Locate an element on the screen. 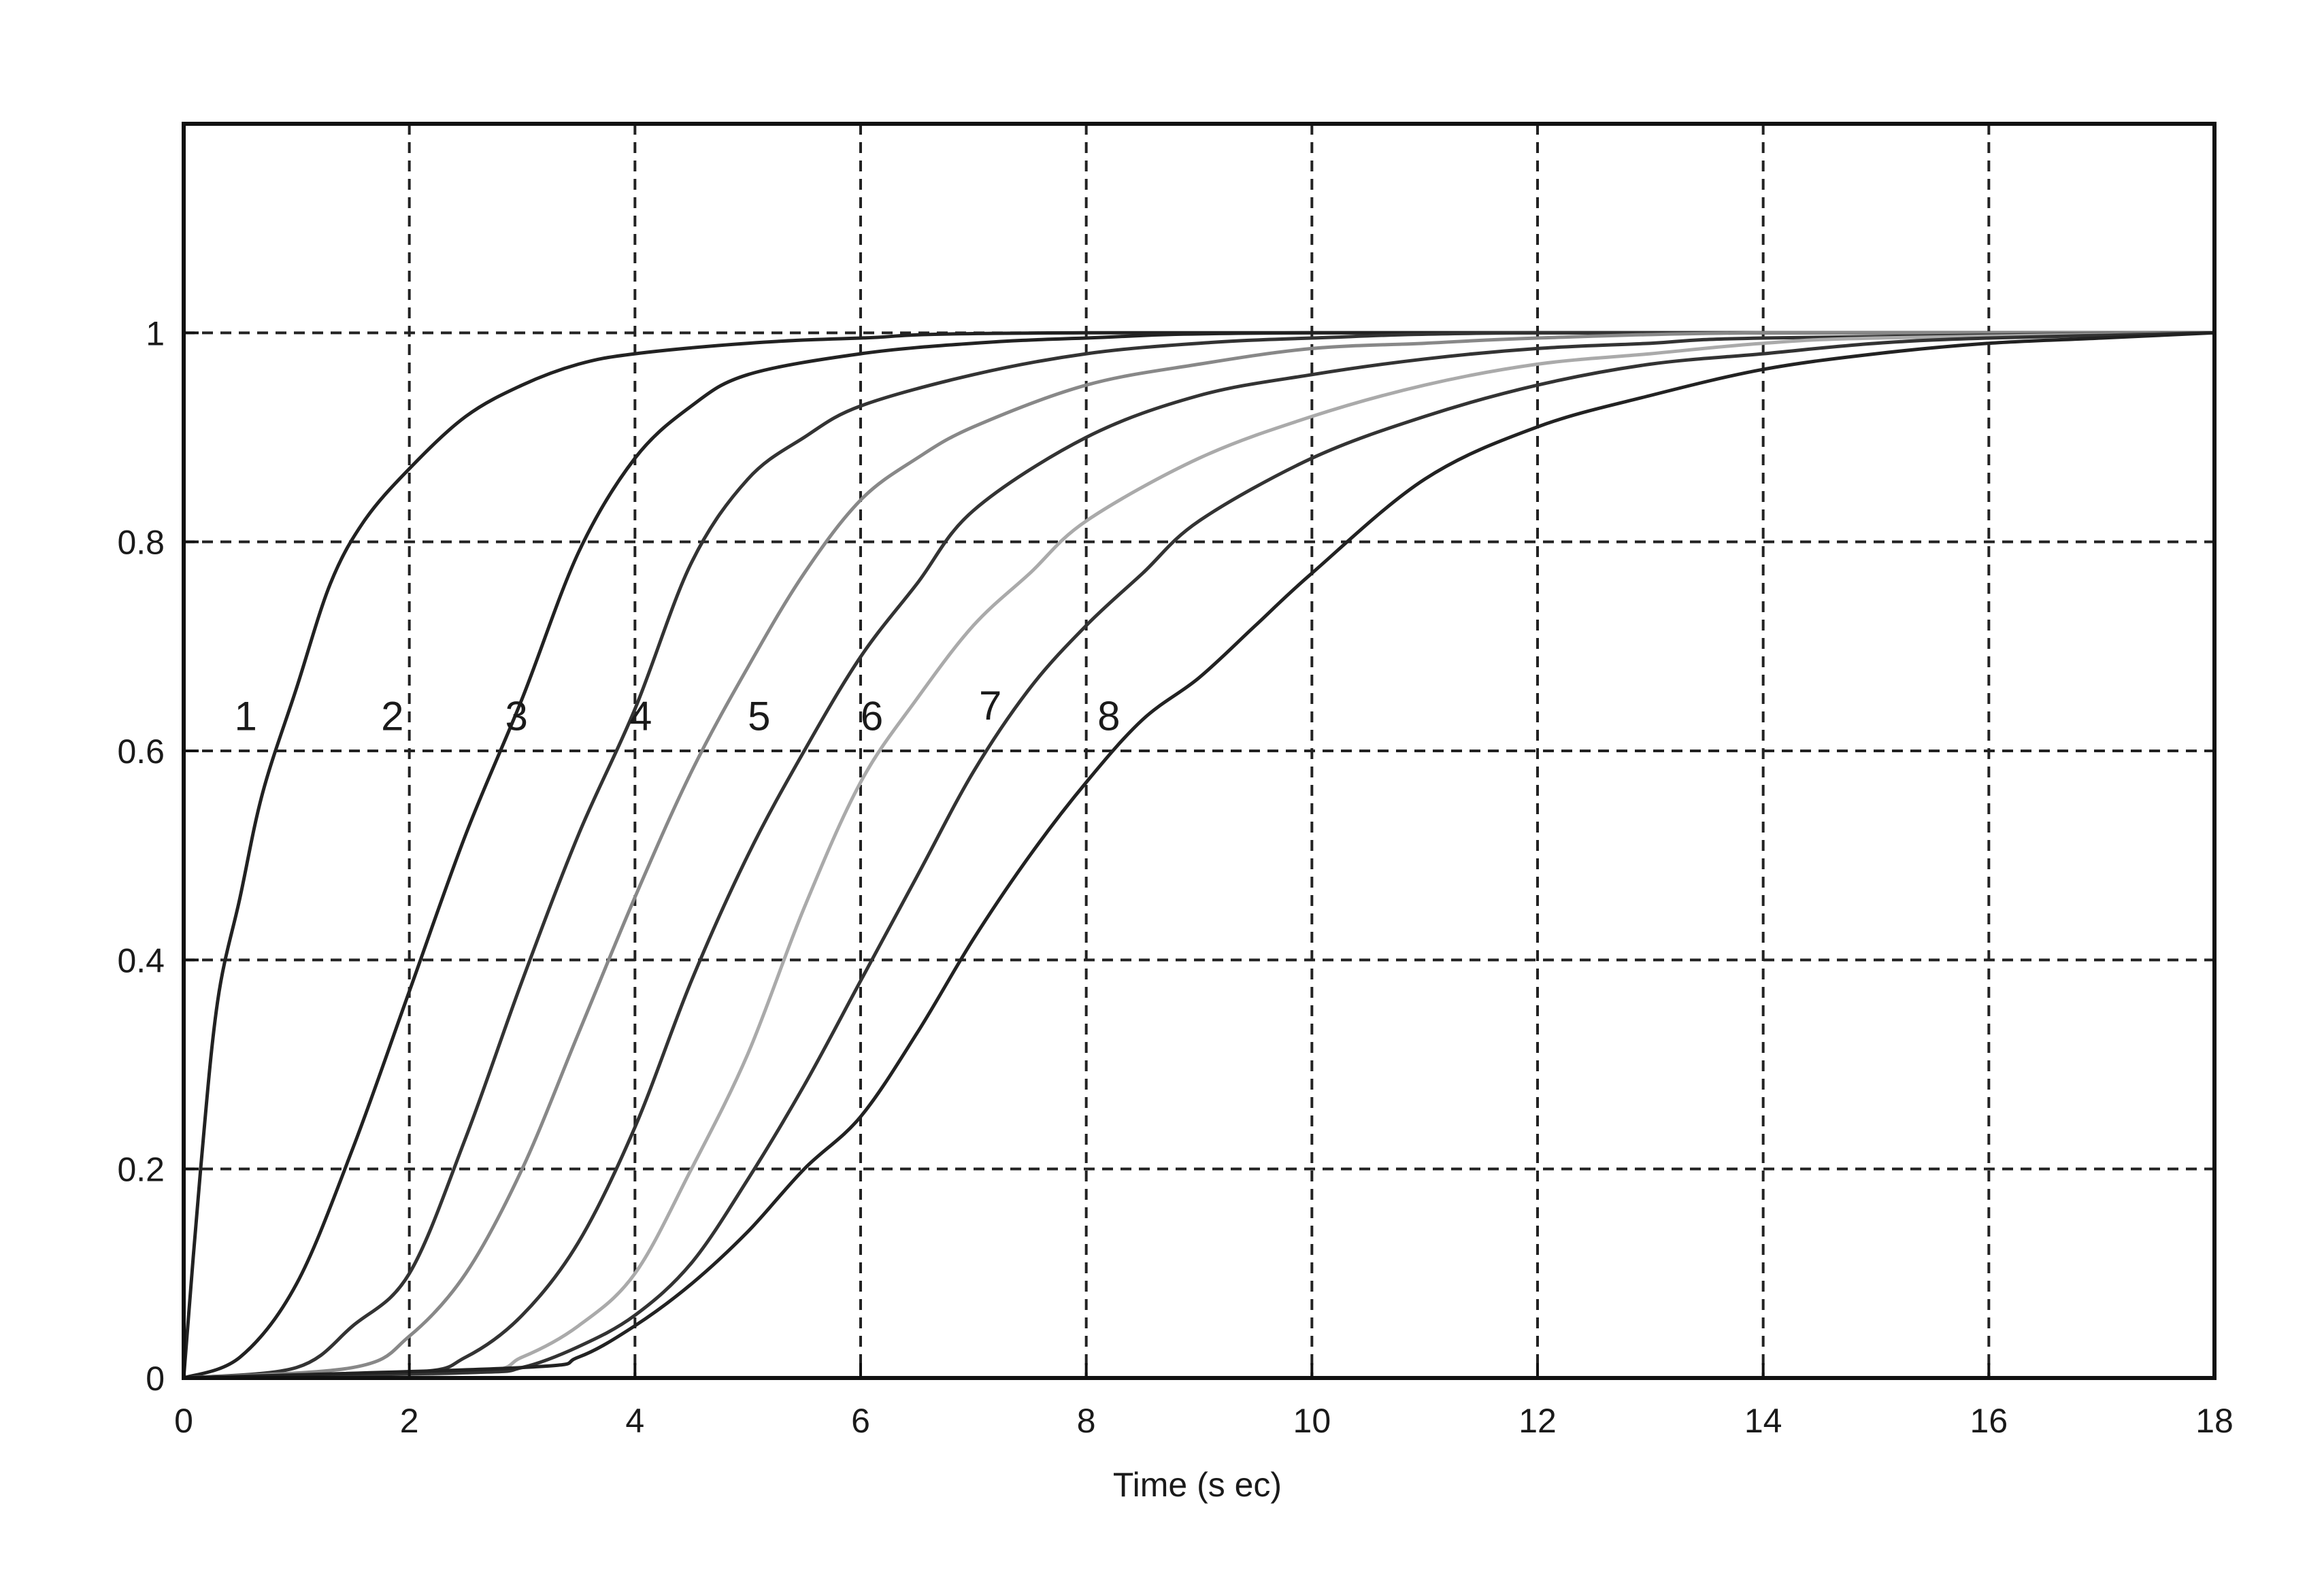  curve-label-1: 1 is located at coordinates (246, 716).